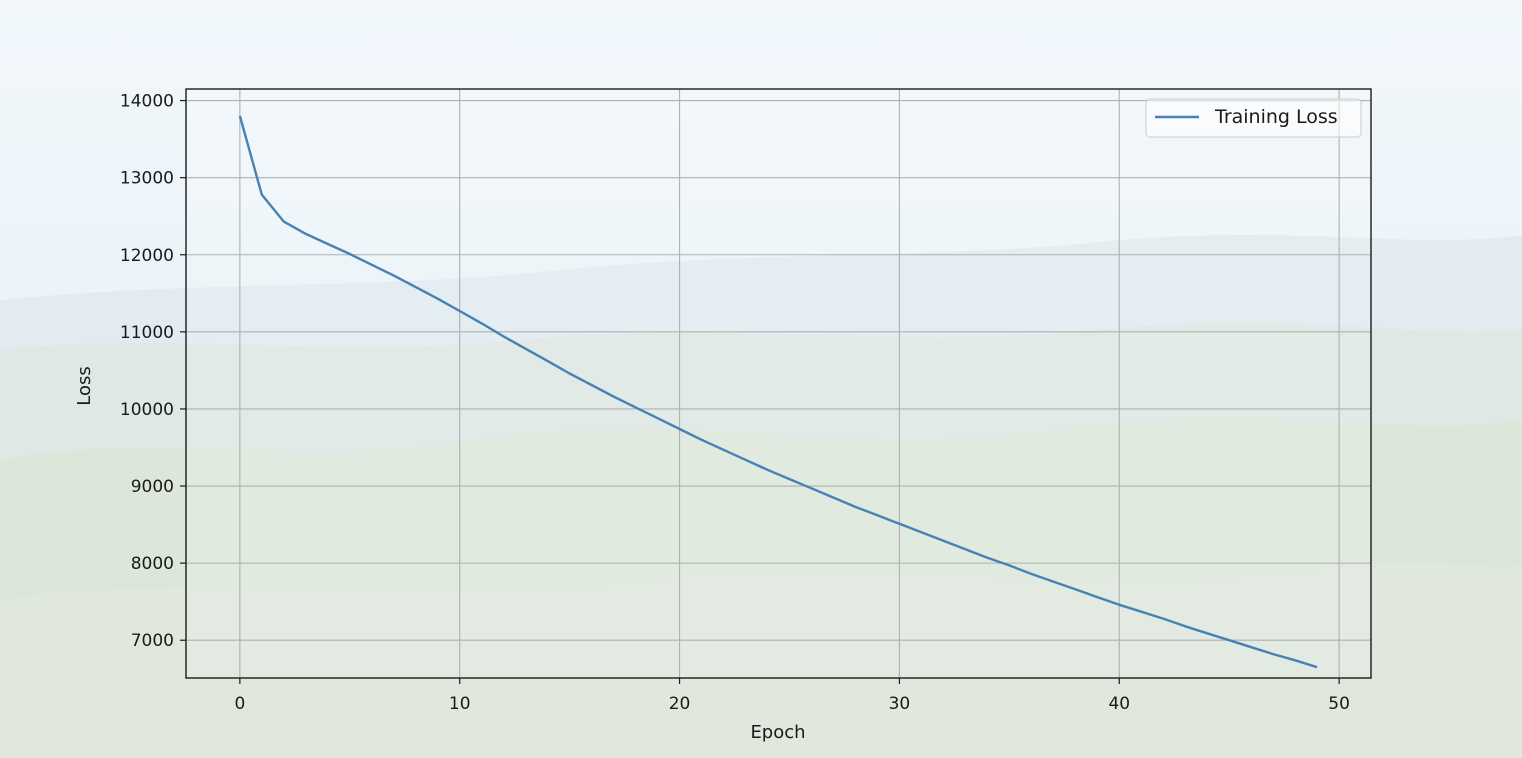 This screenshot has height=758, width=1522. Describe the element at coordinates (147, 179) in the screenshot. I see `y-tick-label: 13000` at that location.